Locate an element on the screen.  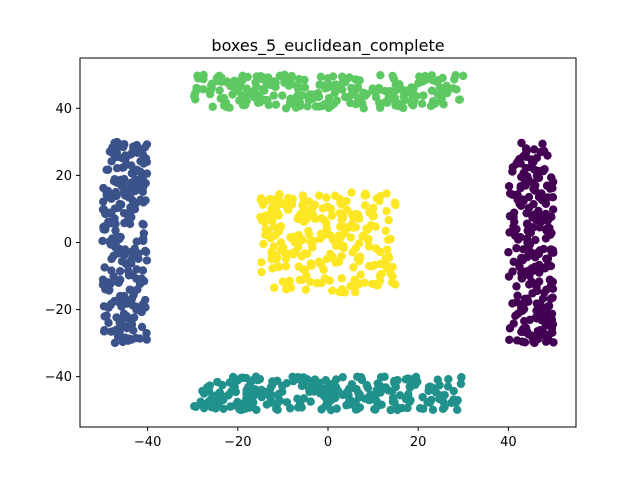
center-box-cluster is located at coordinates (328, 242).